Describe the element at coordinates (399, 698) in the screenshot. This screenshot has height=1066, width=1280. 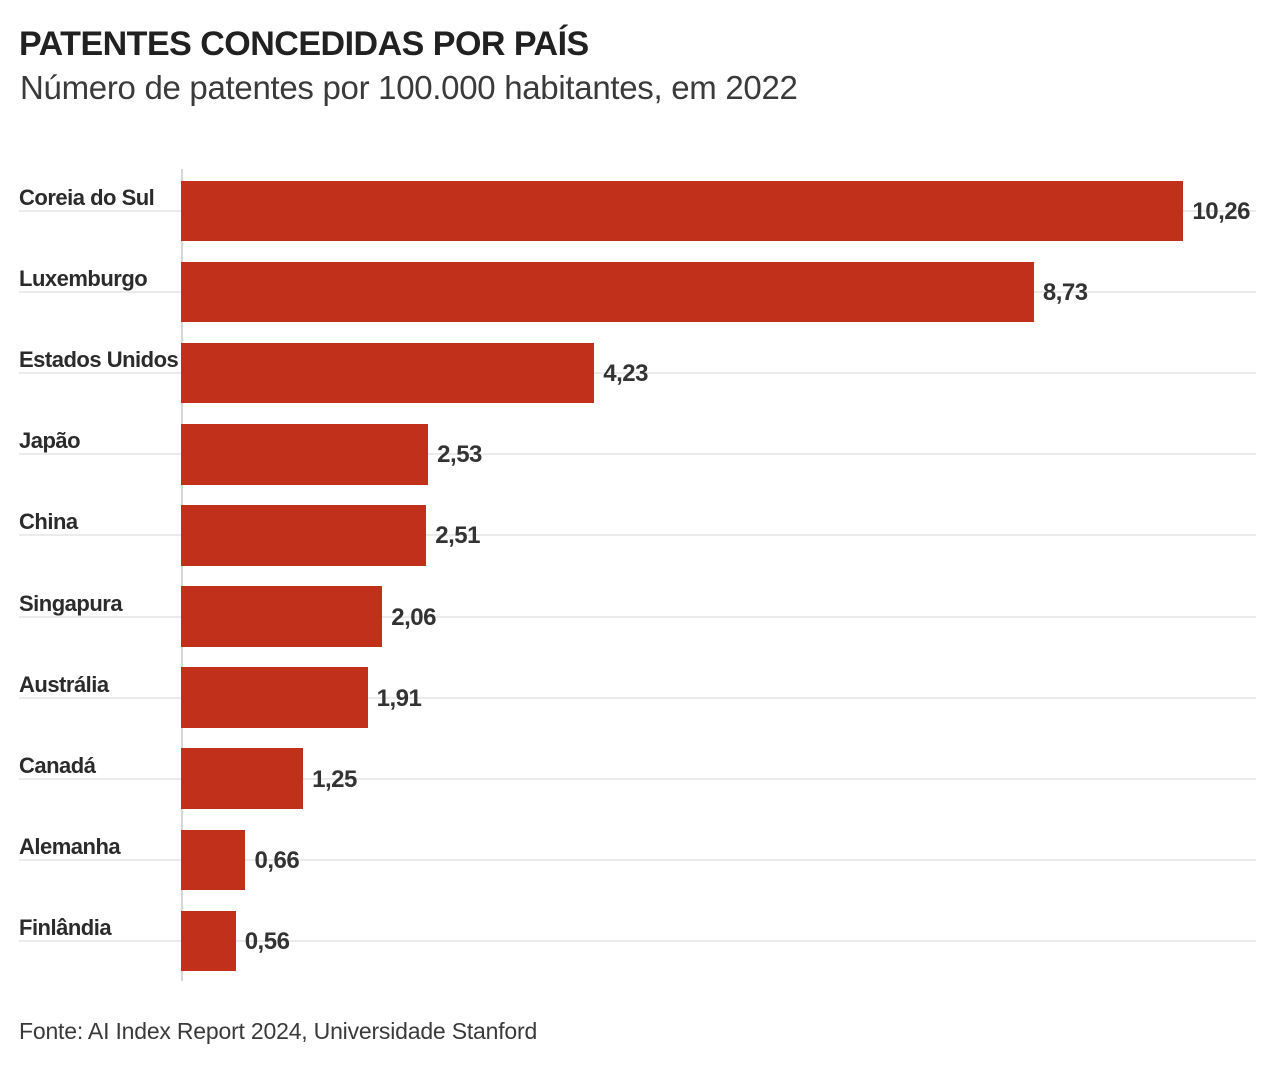
I see `value-label: 1,91` at that location.